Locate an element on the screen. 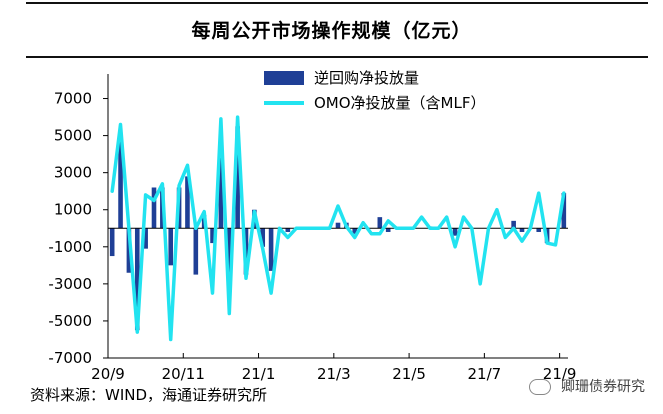 The width and height of the screenshot is (663, 414). y-tick-label: 7000 is located at coordinates (73, 99).